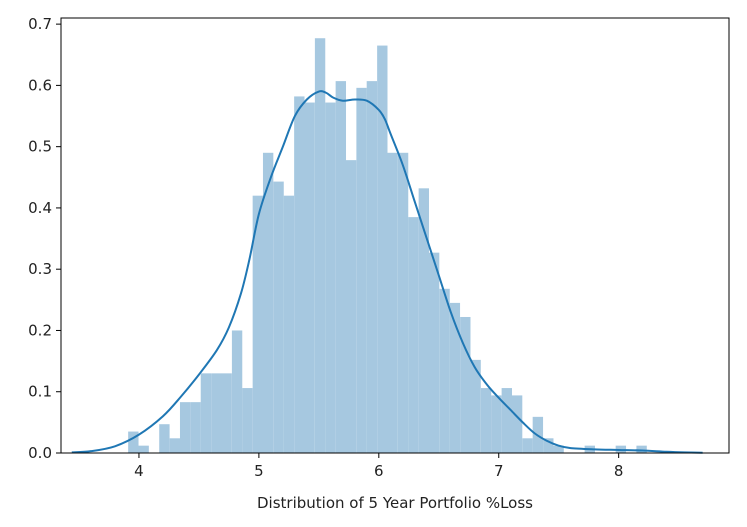  What do you see at coordinates (379, 471) in the screenshot?
I see `x-tick-label: 6` at bounding box center [379, 471].